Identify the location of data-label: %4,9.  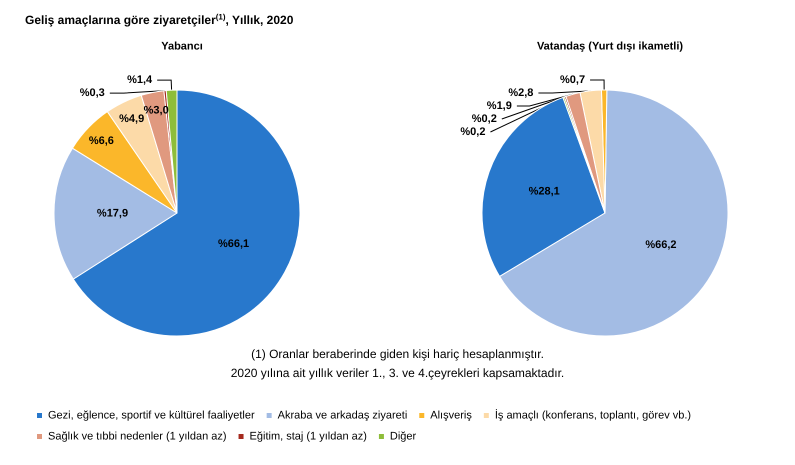
(131, 118).